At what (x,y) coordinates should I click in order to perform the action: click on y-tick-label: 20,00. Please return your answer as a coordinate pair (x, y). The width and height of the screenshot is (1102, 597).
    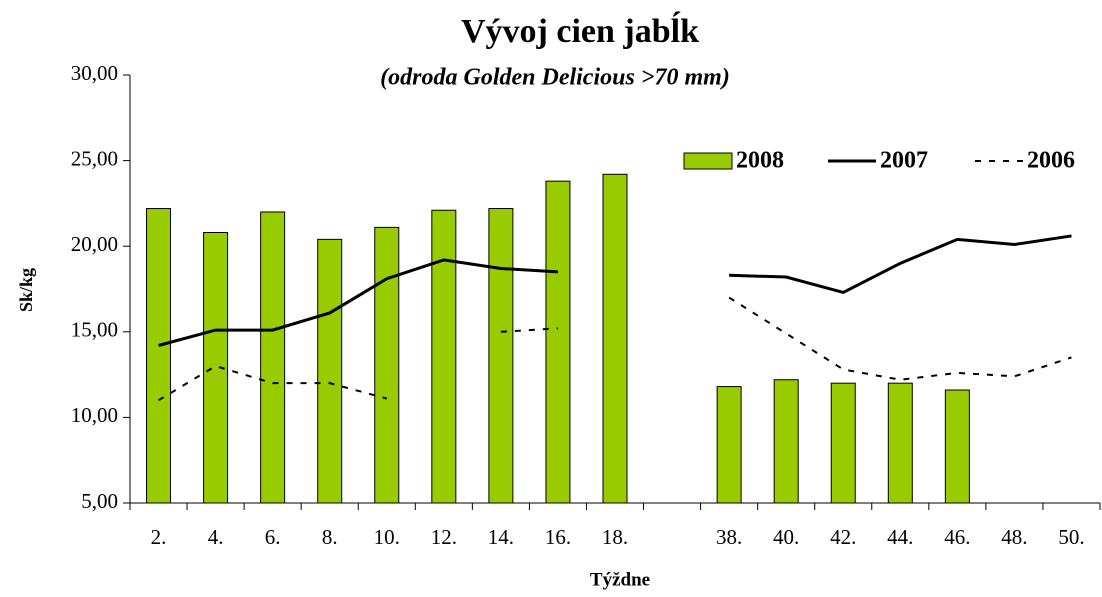
    Looking at the image, I should click on (94, 244).